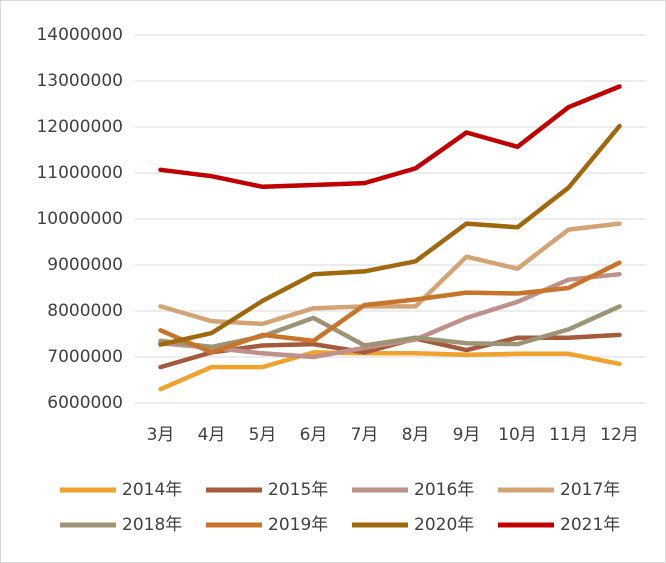  What do you see at coordinates (79, 127) in the screenshot?
I see `y-tick-label: 12000000` at bounding box center [79, 127].